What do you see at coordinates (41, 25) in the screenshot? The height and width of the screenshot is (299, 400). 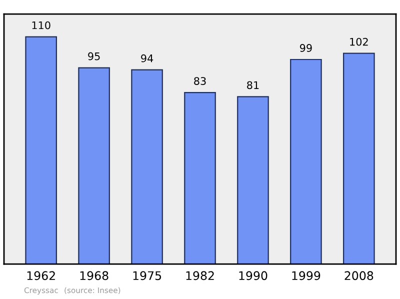 I see `data-label: 110` at bounding box center [41, 25].